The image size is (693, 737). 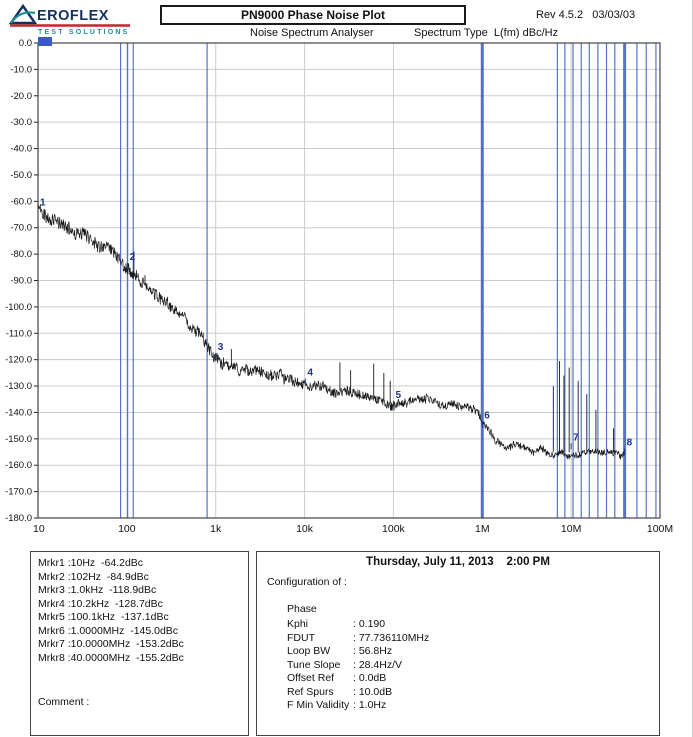 I want to click on aeroflex-logo: EROFLEX TEST SOLUTIONS, so click(x=69, y=19).